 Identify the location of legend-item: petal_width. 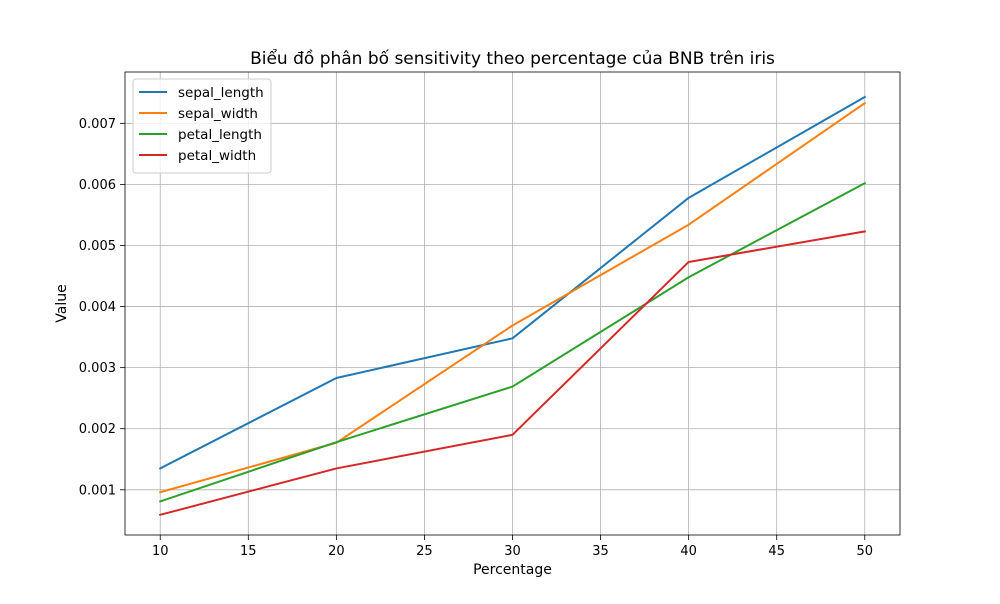
(197, 156).